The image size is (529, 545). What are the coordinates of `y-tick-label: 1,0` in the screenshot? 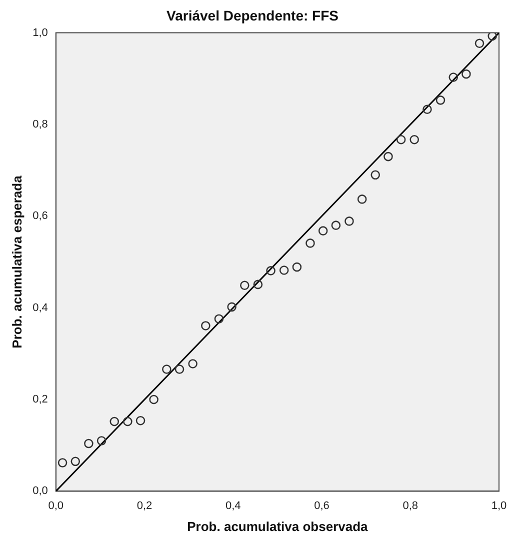 It's located at (40, 32).